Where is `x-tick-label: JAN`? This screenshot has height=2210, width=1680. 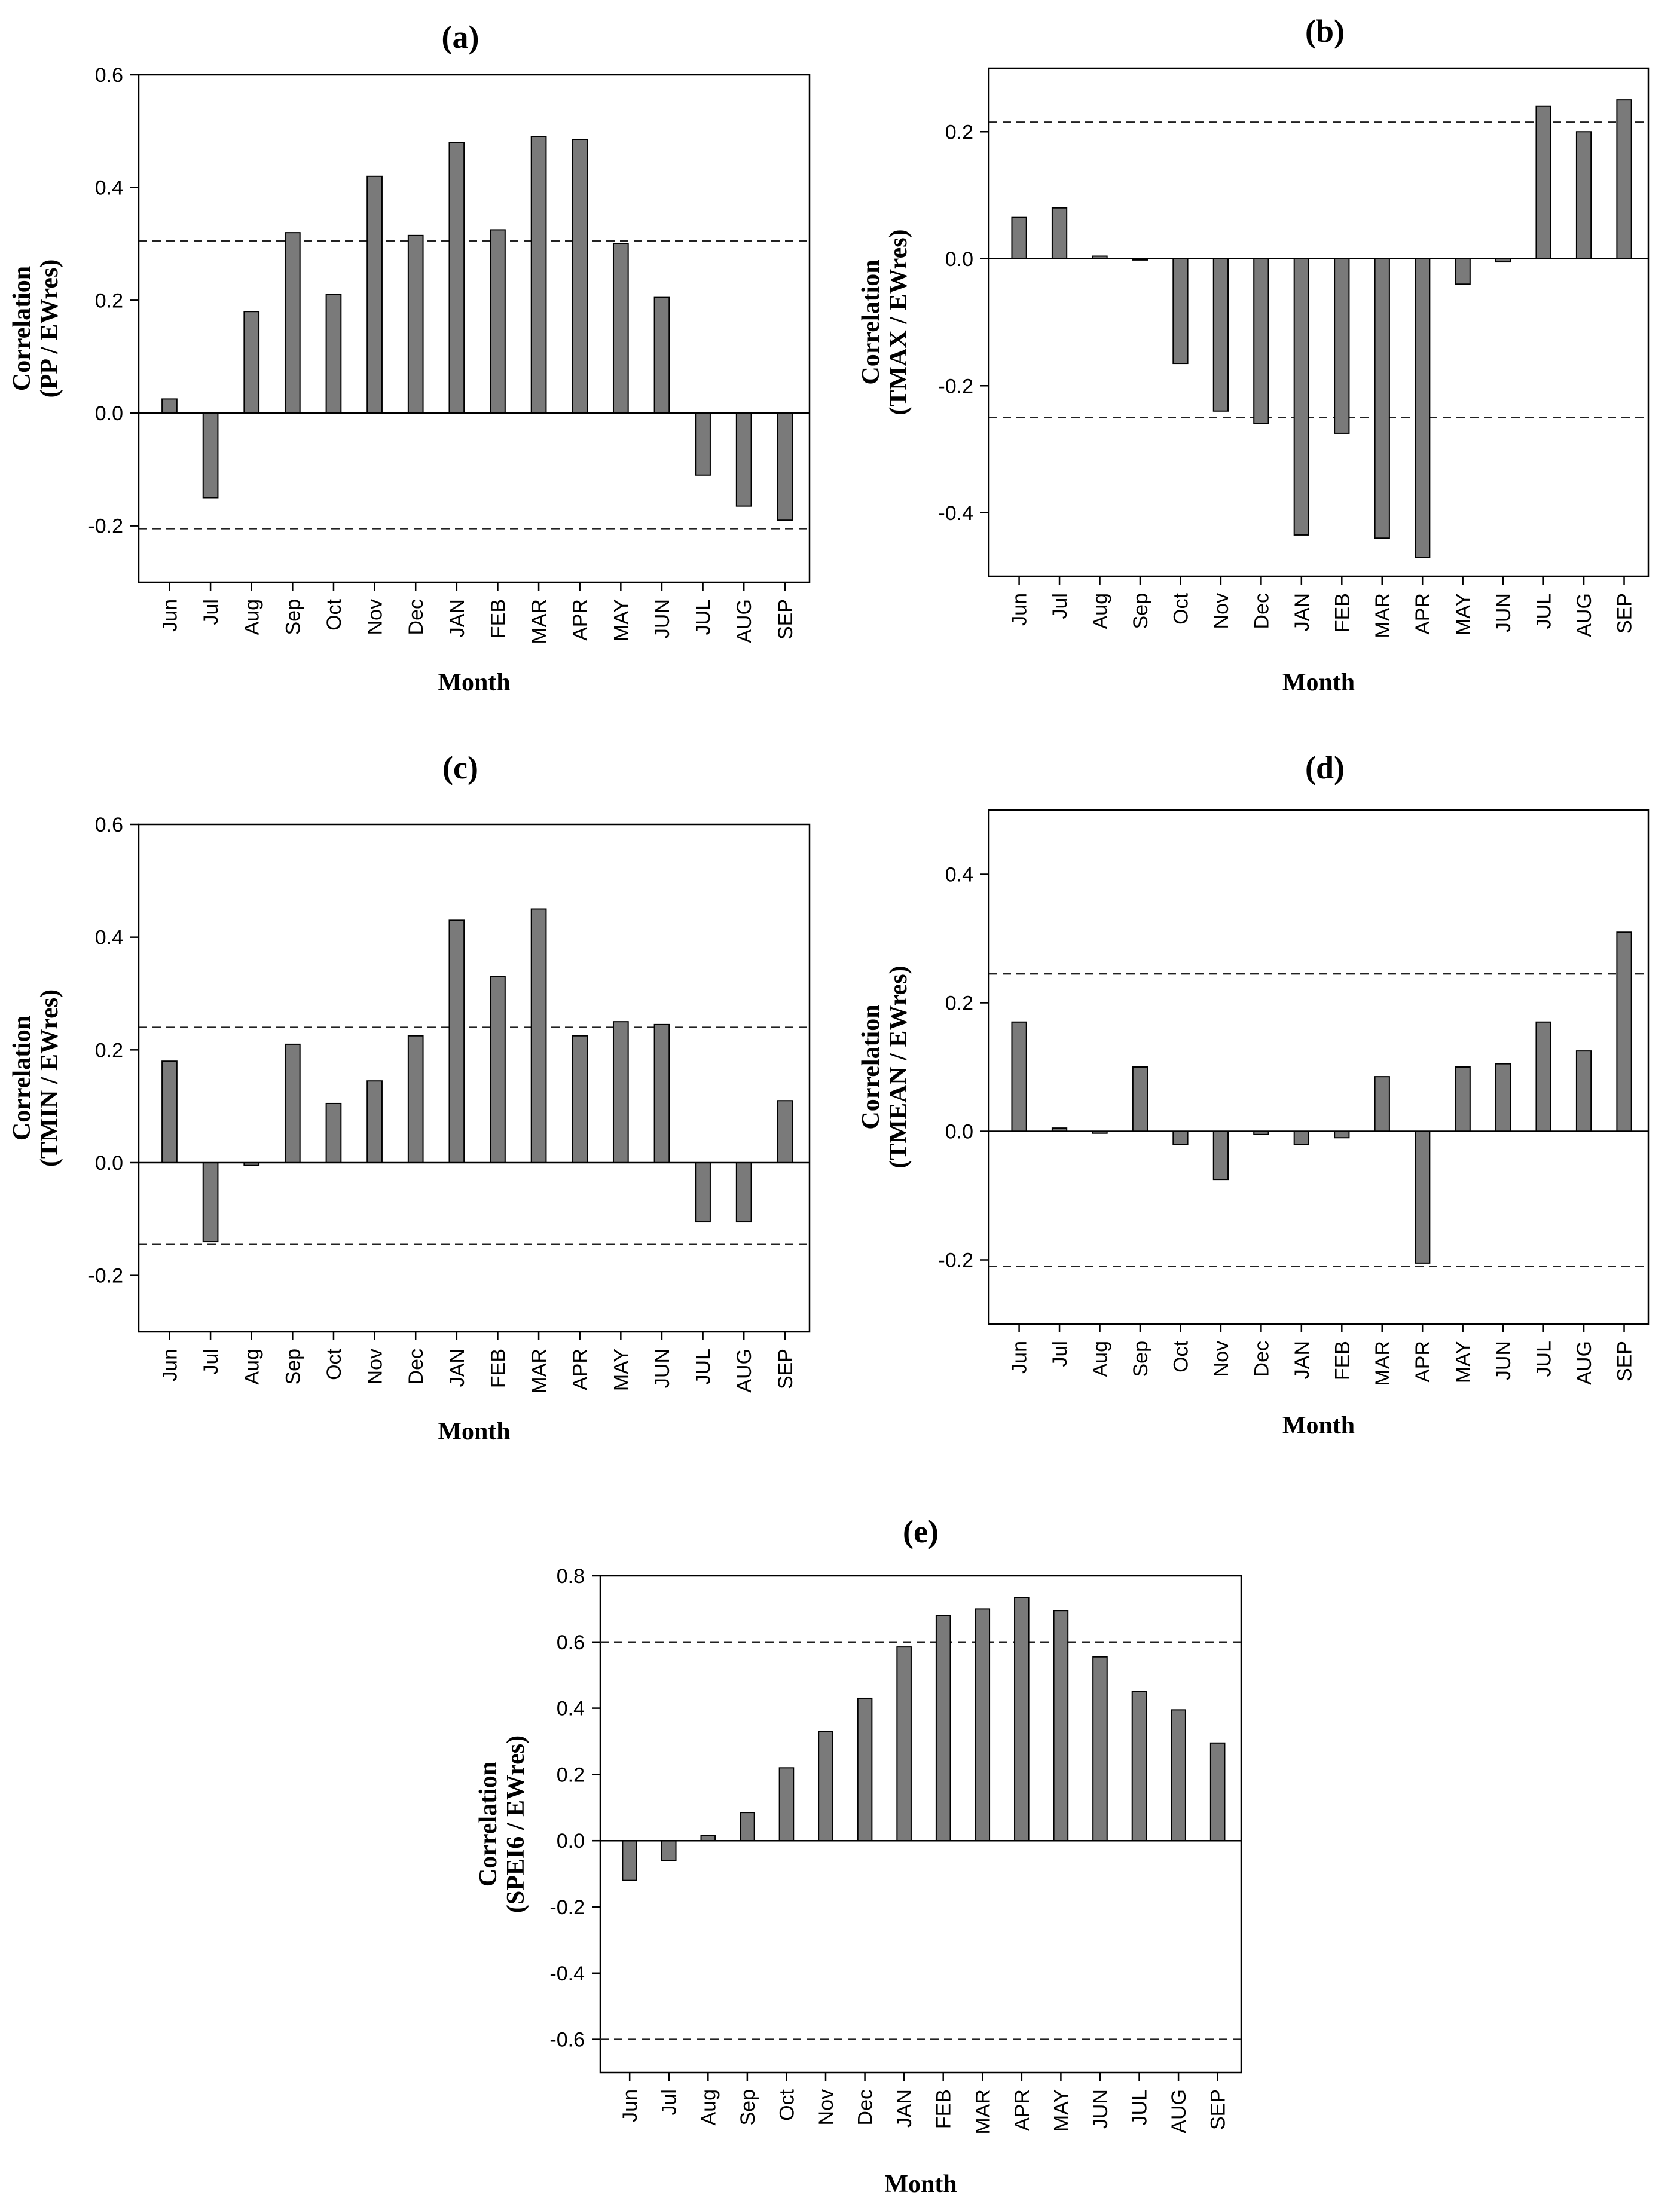
x-tick-label: JAN is located at coordinates (1302, 612).